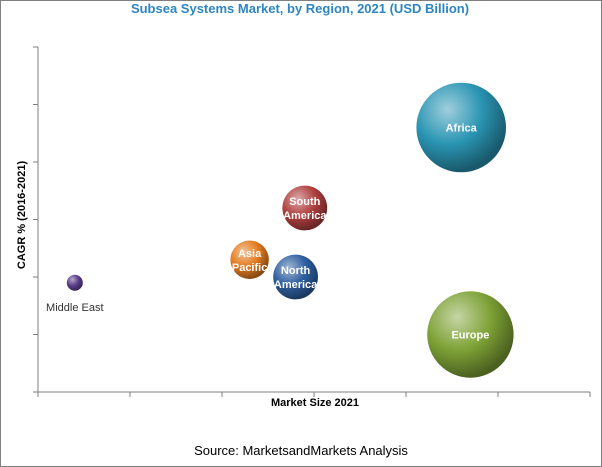 Image resolution: width=602 pixels, height=467 pixels. Describe the element at coordinates (296, 271) in the screenshot. I see `bubble-label-north-america: North` at that location.